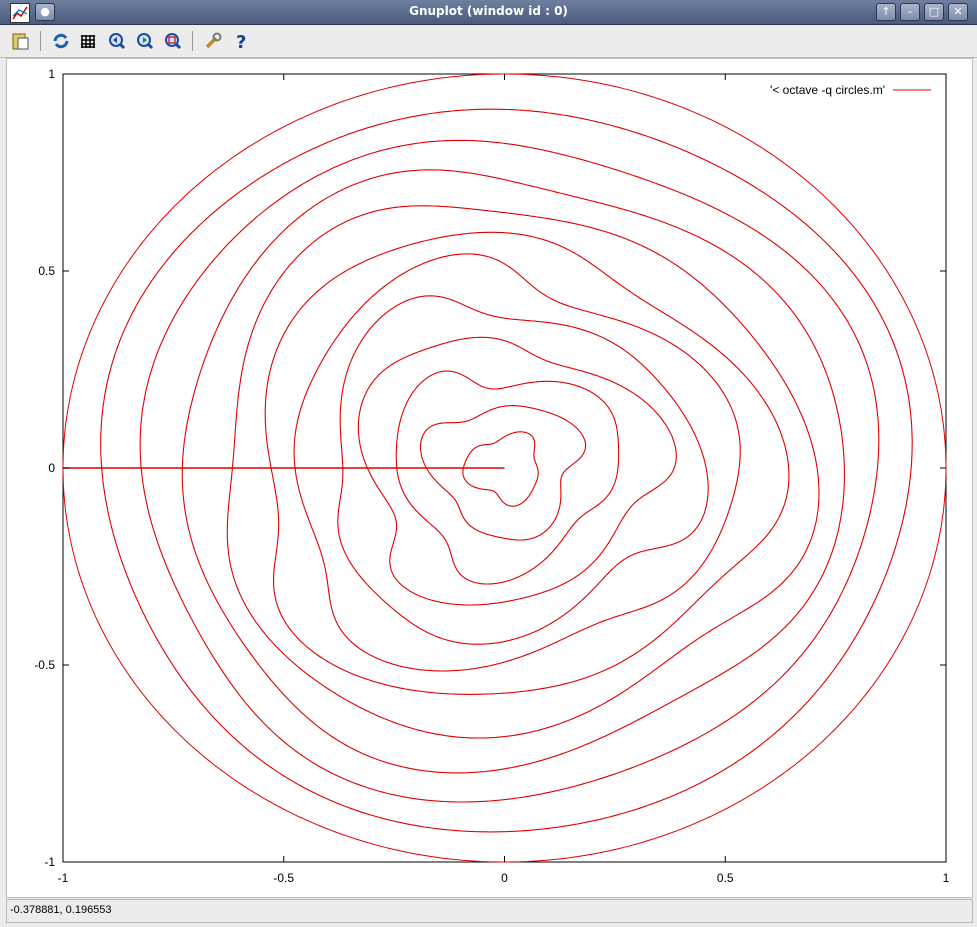  What do you see at coordinates (725, 878) in the screenshot?
I see `x-tick-label: 0.5` at bounding box center [725, 878].